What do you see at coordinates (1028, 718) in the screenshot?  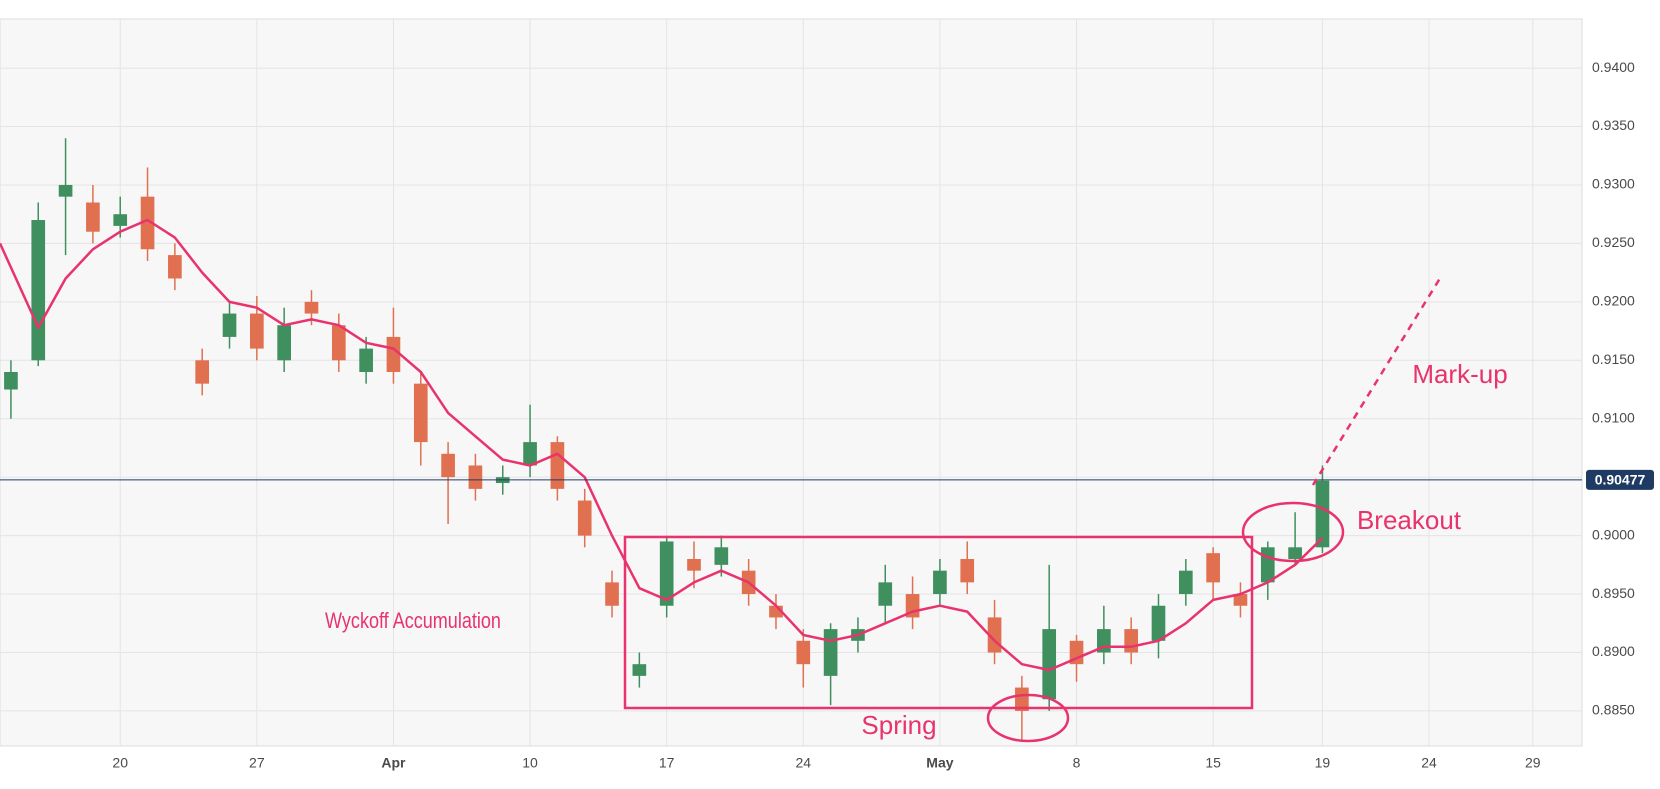 I see `spring-circle` at bounding box center [1028, 718].